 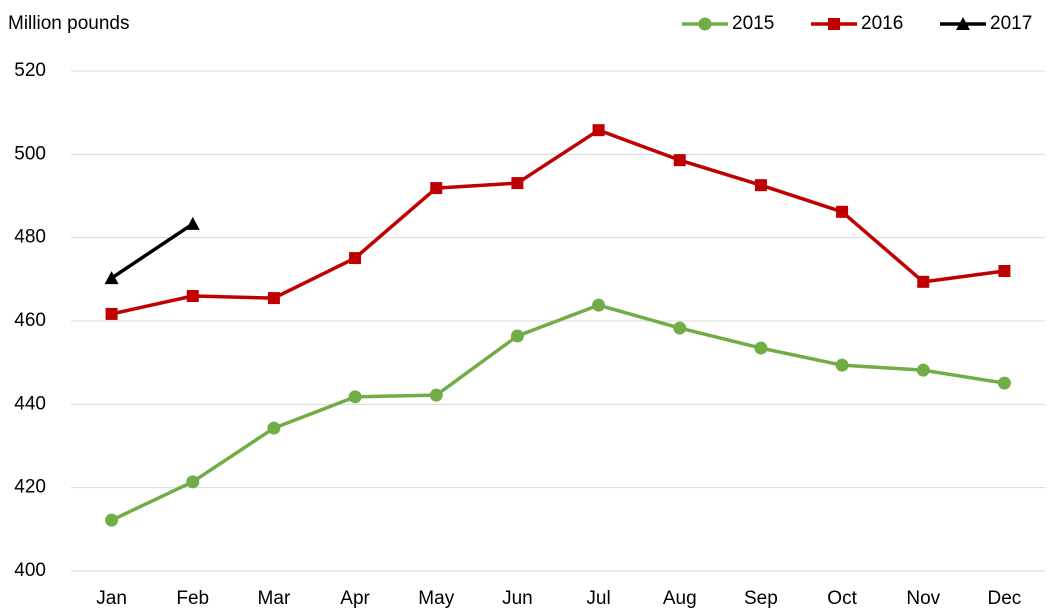 What do you see at coordinates (517, 598) in the screenshot?
I see `x-tick-label: Jun` at bounding box center [517, 598].